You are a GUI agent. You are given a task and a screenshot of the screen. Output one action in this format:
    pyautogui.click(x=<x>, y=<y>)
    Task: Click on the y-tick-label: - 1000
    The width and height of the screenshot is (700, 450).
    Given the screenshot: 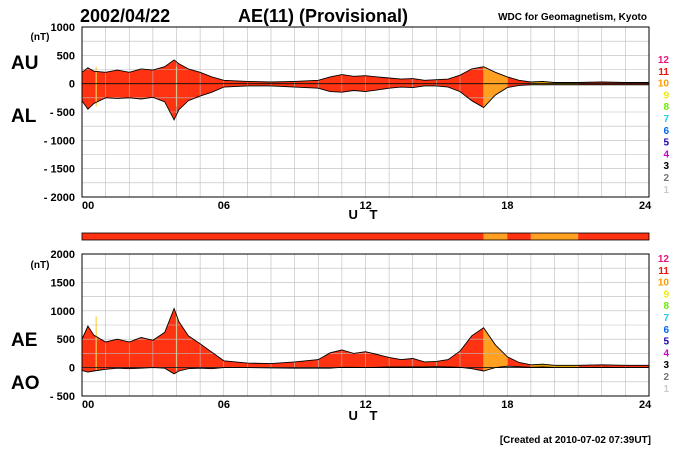 What is the action you would take?
    pyautogui.click(x=59, y=141)
    